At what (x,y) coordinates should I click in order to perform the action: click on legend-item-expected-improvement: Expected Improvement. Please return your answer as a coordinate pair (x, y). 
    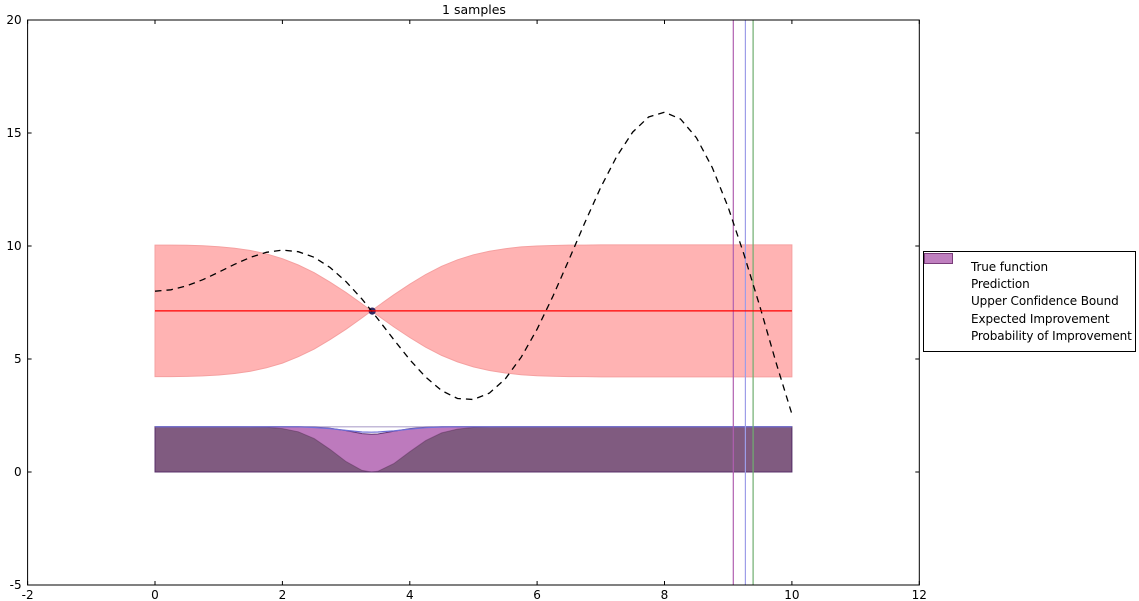
    Looking at the image, I should click on (1025, 290).